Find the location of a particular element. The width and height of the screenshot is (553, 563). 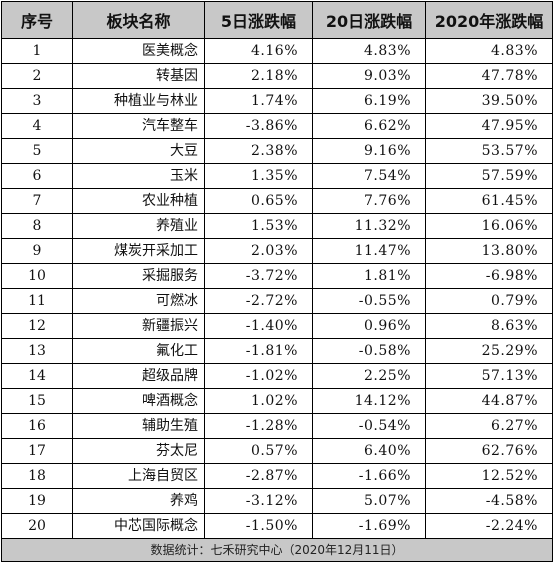

table-row: 12 新疆振兴 -1.40% 0.96% 8.63% is located at coordinates (277, 326).